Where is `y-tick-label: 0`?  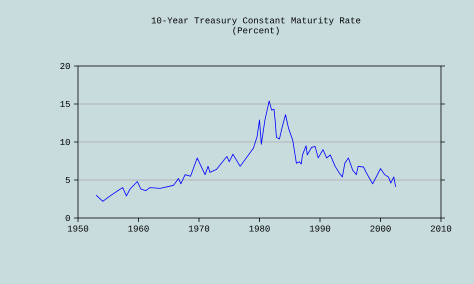
y-tick-label: 0 is located at coordinates (68, 218).